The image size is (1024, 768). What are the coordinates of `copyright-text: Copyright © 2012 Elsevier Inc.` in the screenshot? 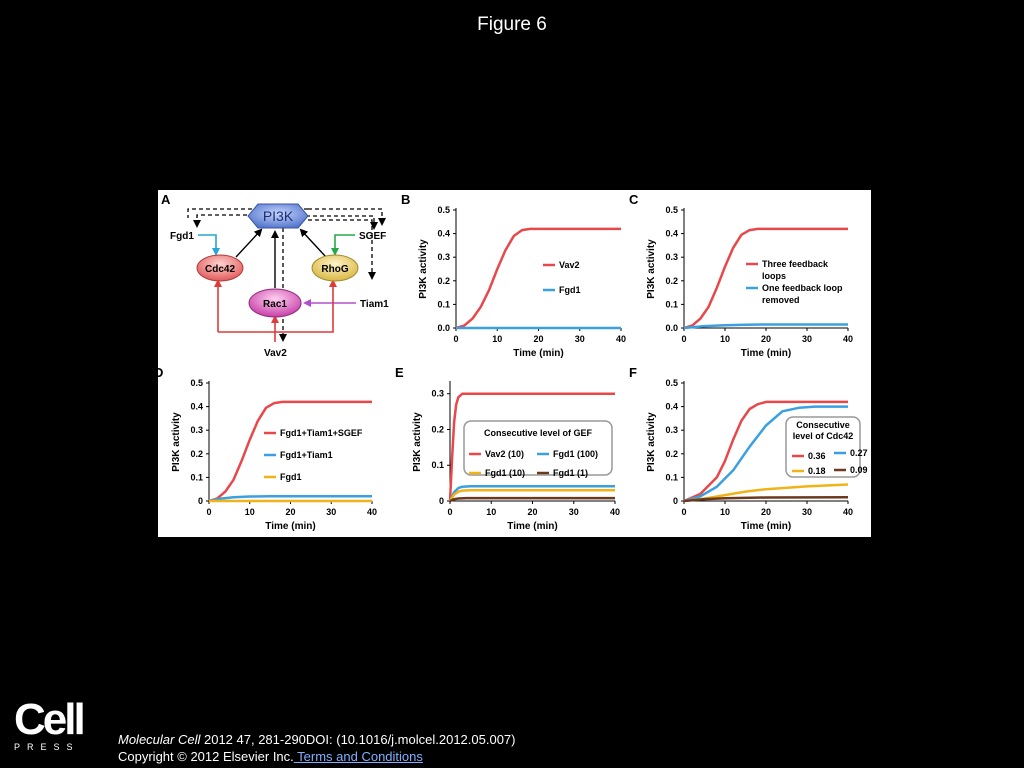 It's located at (206, 756).